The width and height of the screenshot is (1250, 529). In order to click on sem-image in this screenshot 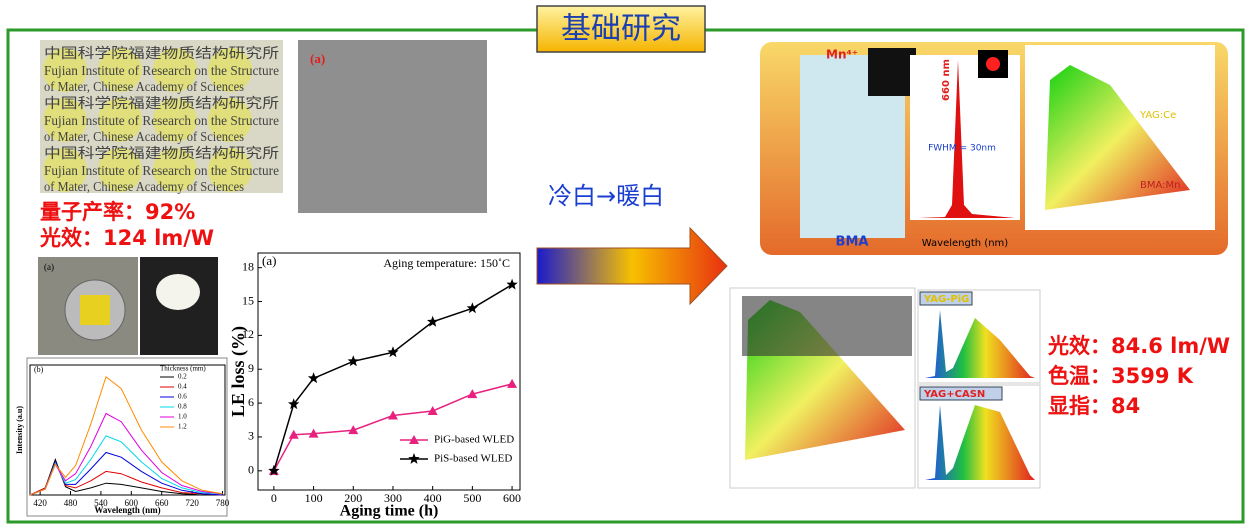, I will do `click(392, 126)`.